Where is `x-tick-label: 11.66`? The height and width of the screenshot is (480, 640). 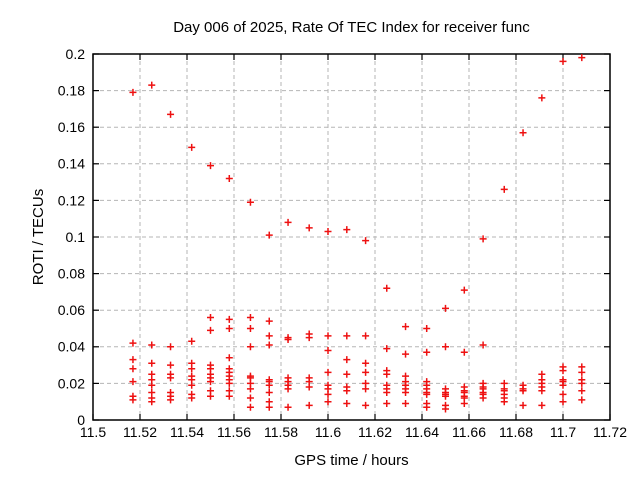 x-tick-label: 11.66 is located at coordinates (469, 432).